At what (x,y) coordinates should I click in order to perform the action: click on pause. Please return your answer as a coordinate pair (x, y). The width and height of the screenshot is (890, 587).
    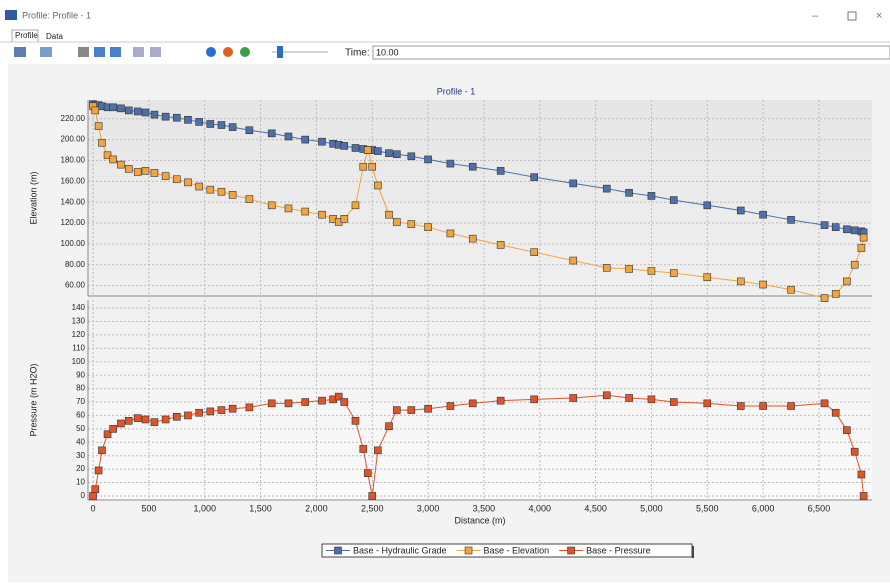
    Looking at the image, I should click on (228, 52).